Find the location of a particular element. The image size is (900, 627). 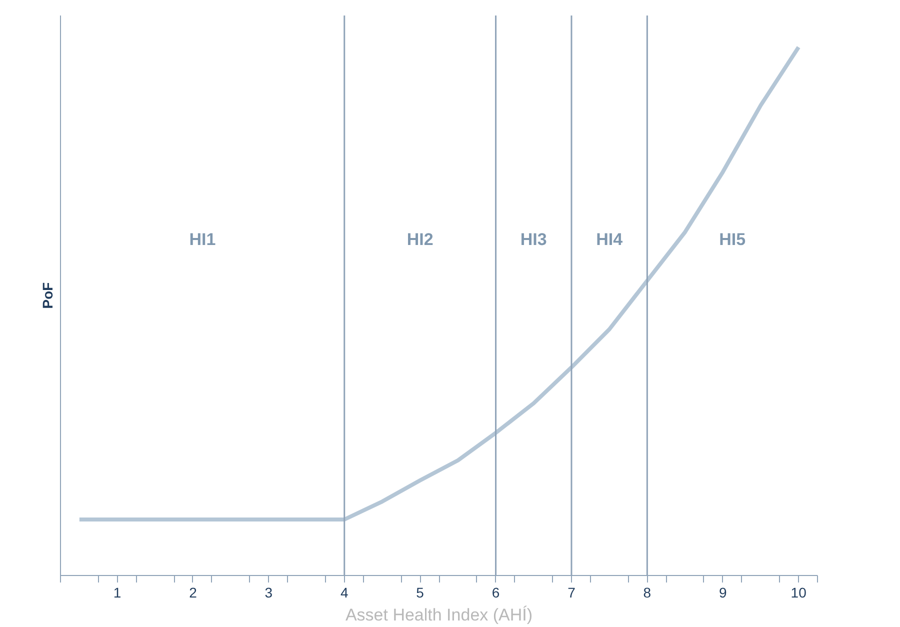

x-tick-label: 5 is located at coordinates (420, 592).